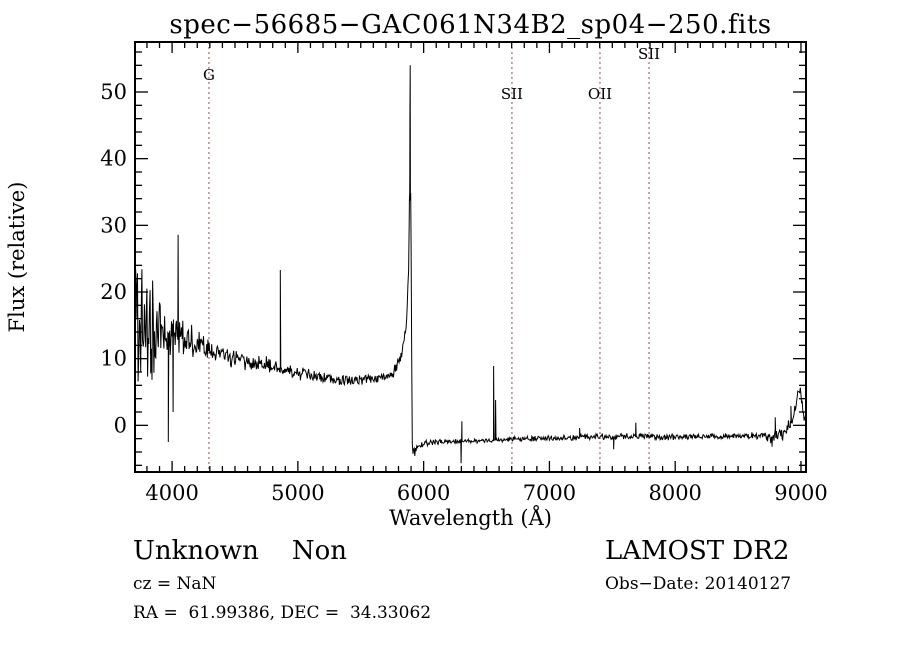 The image size is (900, 649). What do you see at coordinates (113, 159) in the screenshot?
I see `y-tick-label: 40` at bounding box center [113, 159].